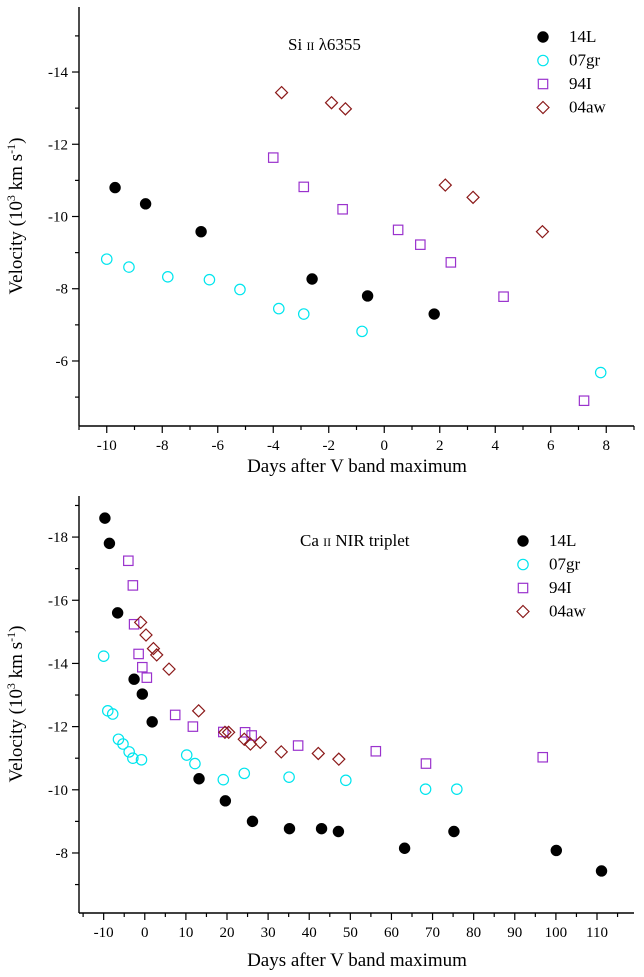  I want to click on x-tick-label: 2, so click(440, 446).